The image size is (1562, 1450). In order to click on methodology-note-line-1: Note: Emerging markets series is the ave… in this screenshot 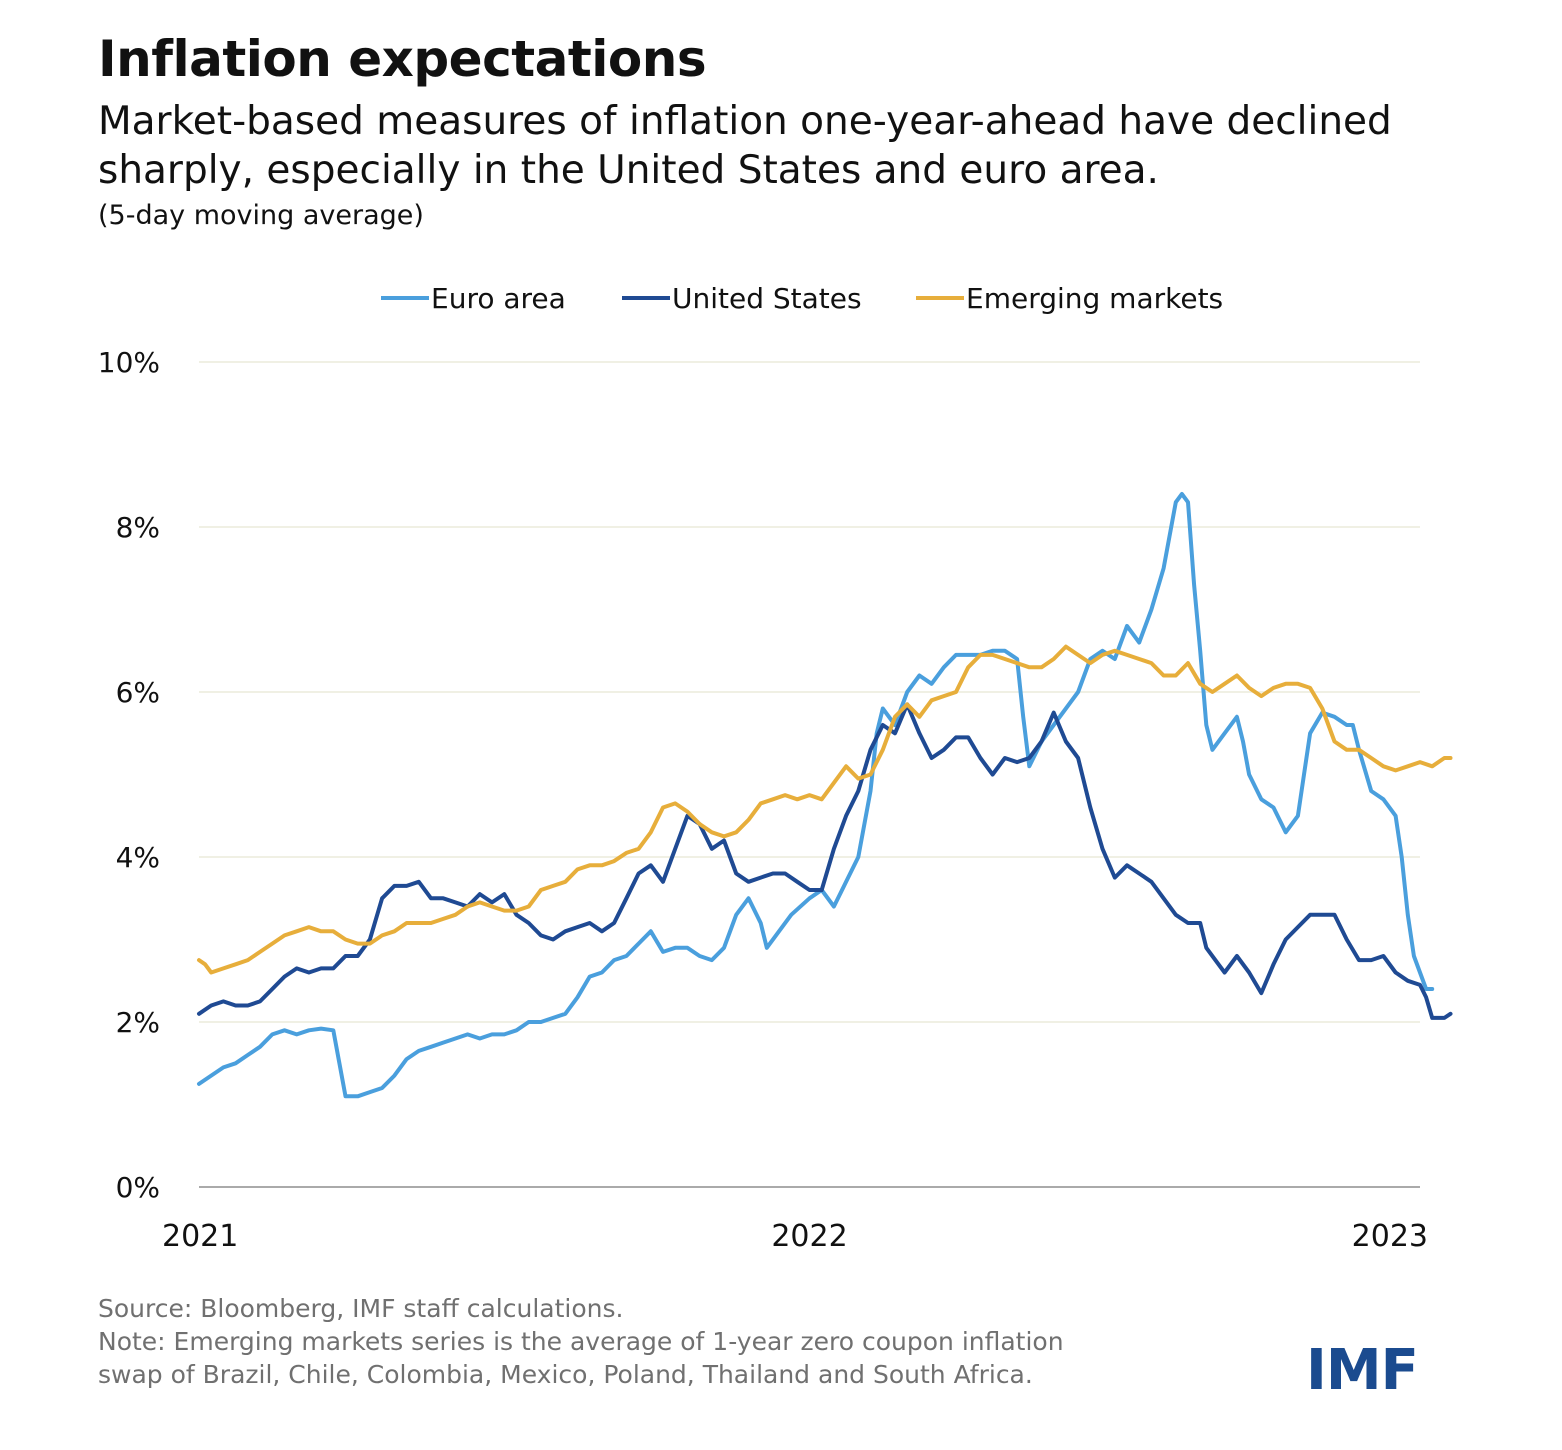, I will do `click(581, 1341)`.